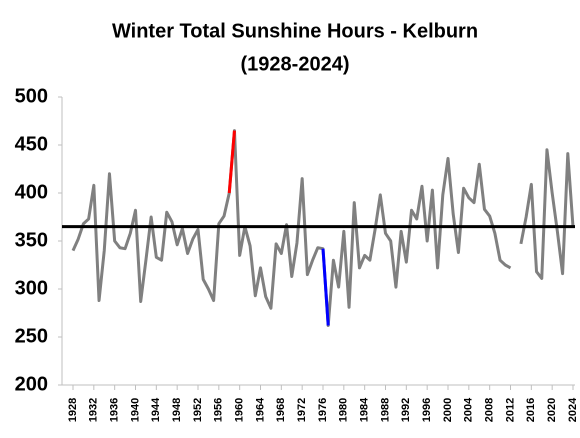 Image resolution: width=580 pixels, height=438 pixels. I want to click on y-tick-label: 200, so click(31, 384).